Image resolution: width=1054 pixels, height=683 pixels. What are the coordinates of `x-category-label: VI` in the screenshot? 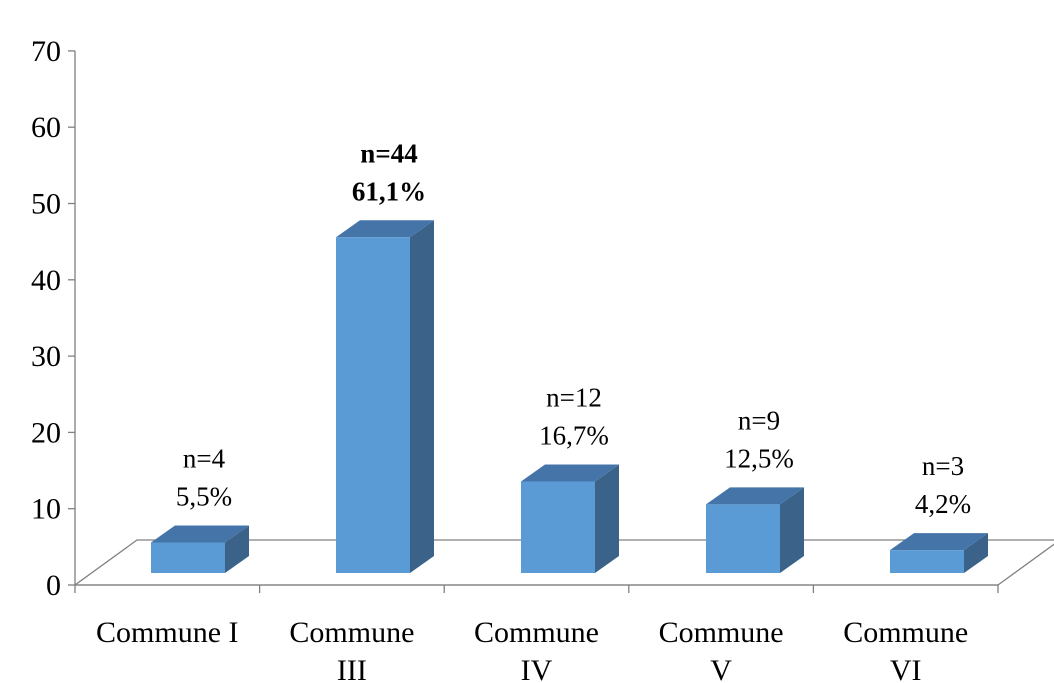 It's located at (906, 668).